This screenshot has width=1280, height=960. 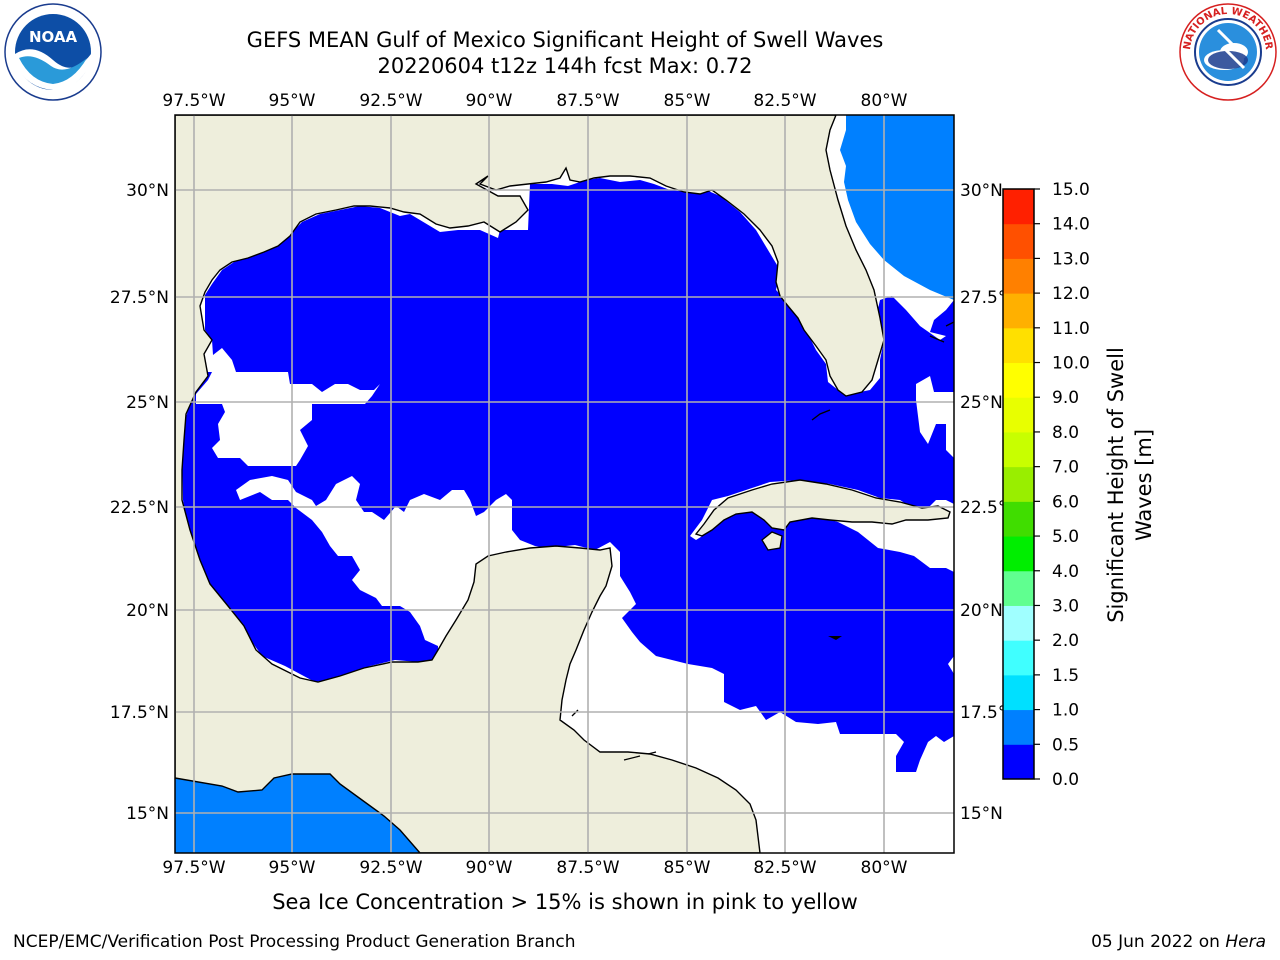 What do you see at coordinates (784, 868) in the screenshot?
I see `lon-label-bottom: 82.5°W` at bounding box center [784, 868].